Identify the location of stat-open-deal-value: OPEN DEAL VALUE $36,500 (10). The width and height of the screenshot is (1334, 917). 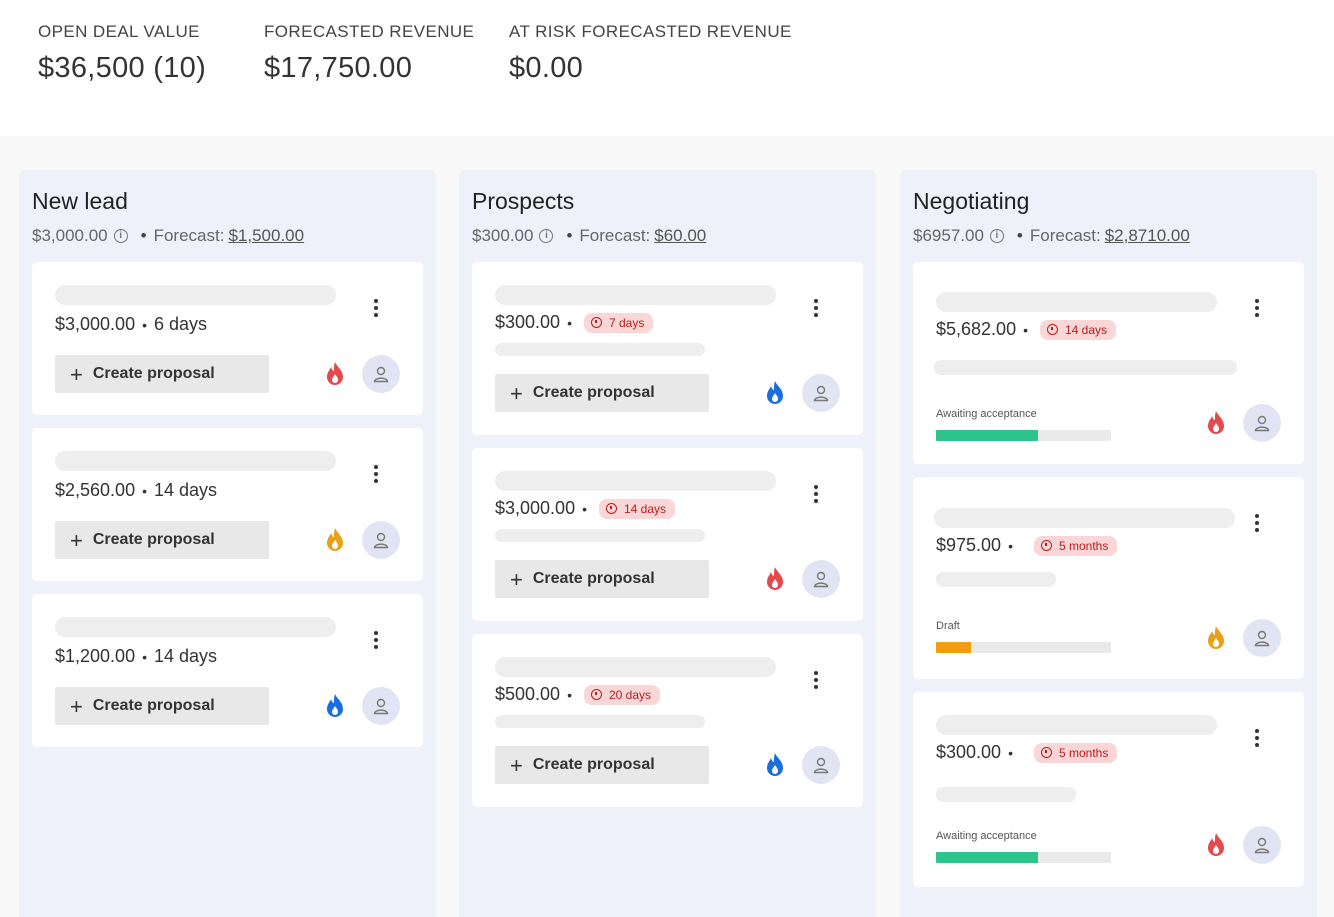
(122, 53).